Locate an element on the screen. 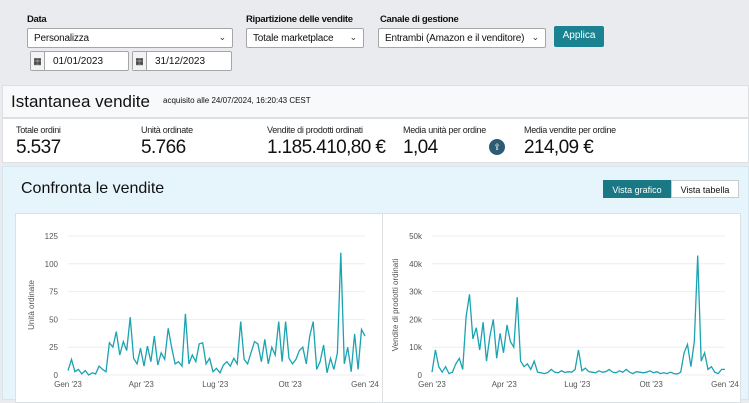 This screenshot has width=749, height=403. metric-label: Unità ordinate is located at coordinates (167, 130).